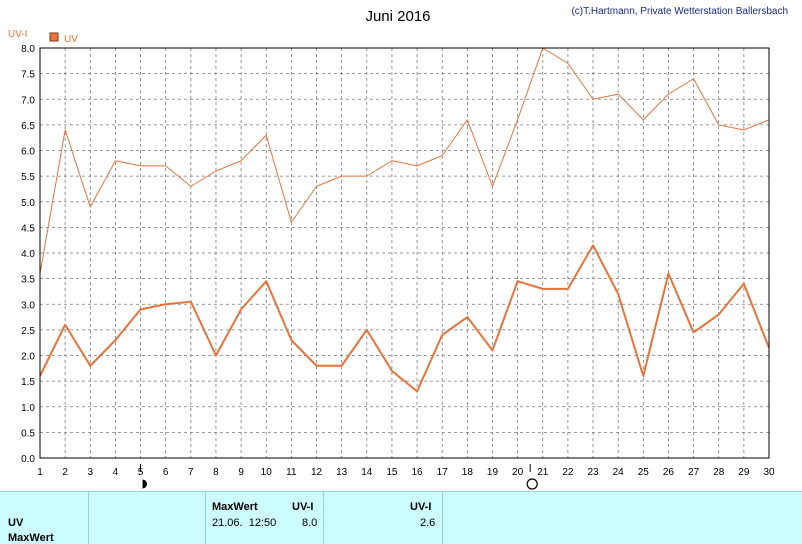  Describe the element at coordinates (421, 507) in the screenshot. I see `avg-unit-header: UV-I` at that location.